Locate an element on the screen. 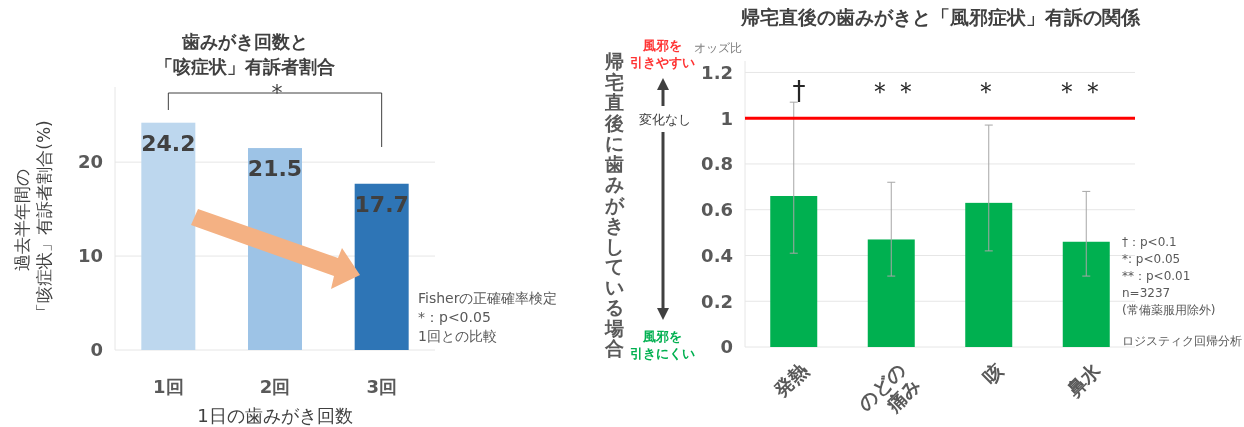 Image resolution: width=1244 pixels, height=427 pixels. annotation: *：p<0.05 is located at coordinates (454, 317).